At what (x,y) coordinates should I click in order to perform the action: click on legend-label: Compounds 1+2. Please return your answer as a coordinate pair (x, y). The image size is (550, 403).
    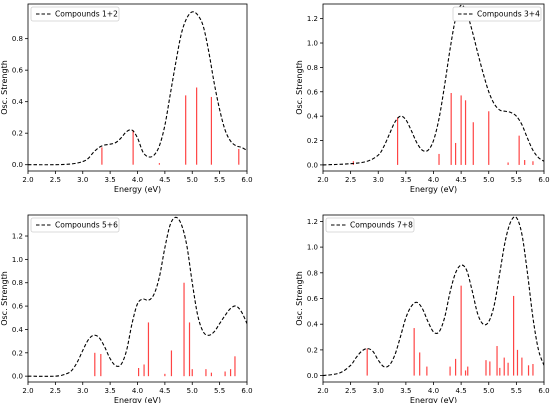
    Looking at the image, I should click on (86, 14).